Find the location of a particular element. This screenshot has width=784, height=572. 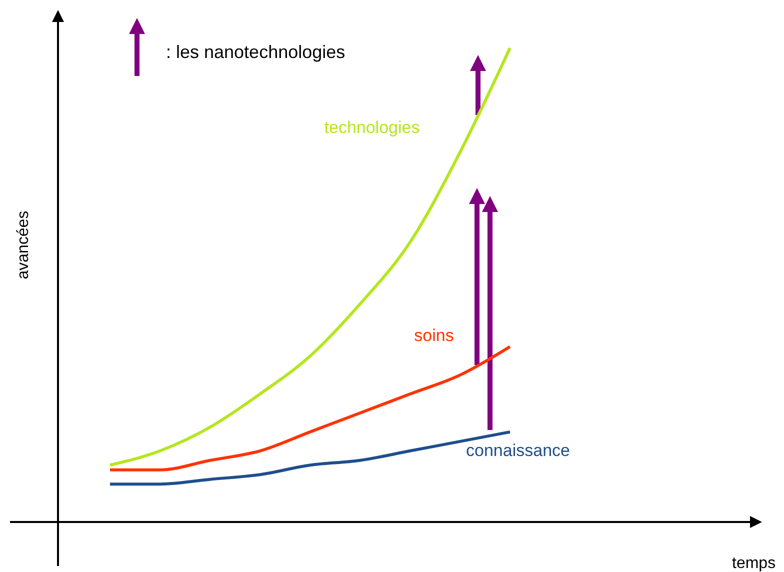

series-label: connaissance is located at coordinates (518, 450).